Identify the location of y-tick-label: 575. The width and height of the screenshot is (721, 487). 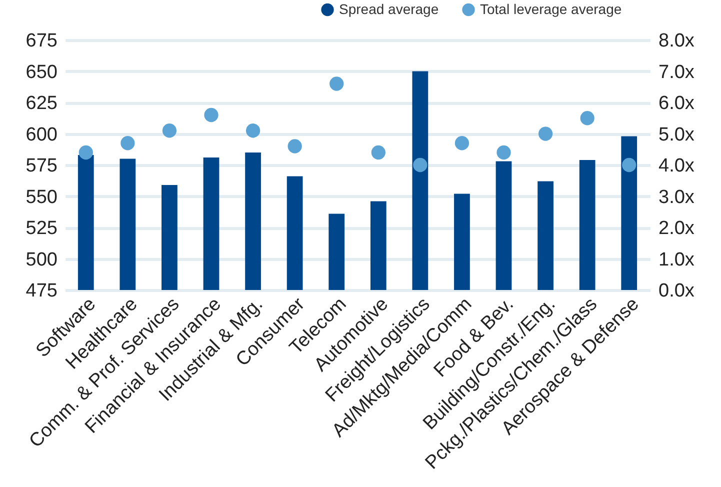
(42, 166).